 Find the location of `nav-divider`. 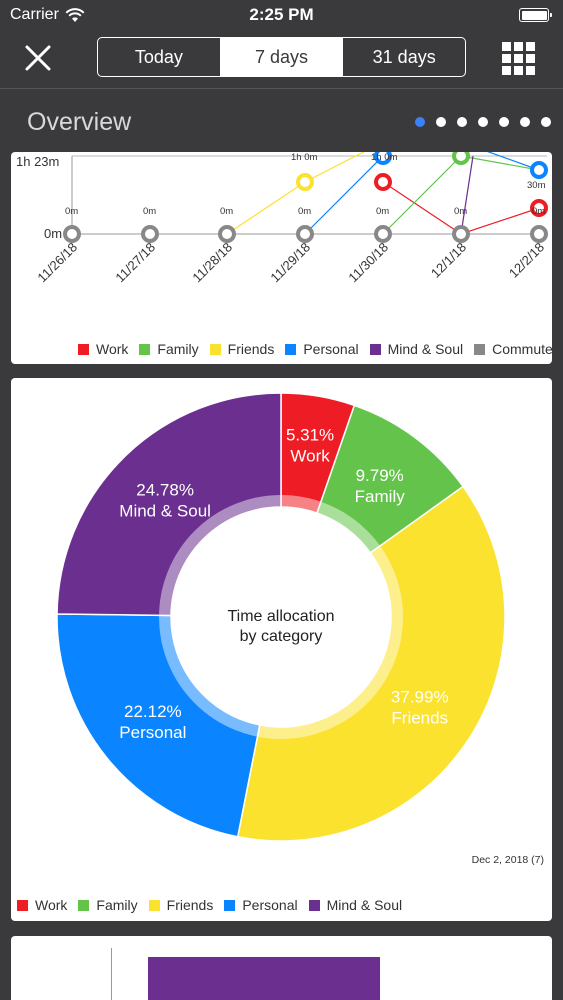

nav-divider is located at coordinates (281, 88).